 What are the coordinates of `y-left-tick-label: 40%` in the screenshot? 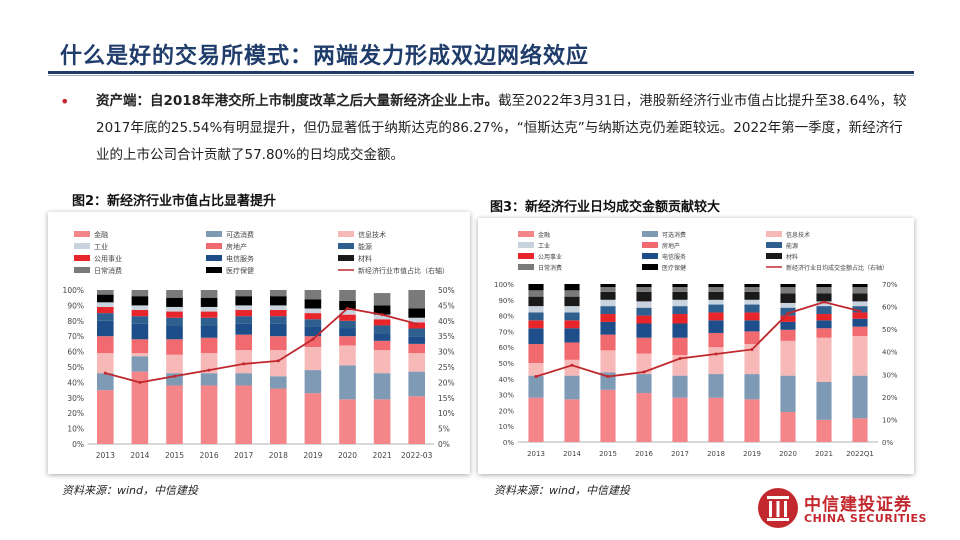 It's located at (75, 382).